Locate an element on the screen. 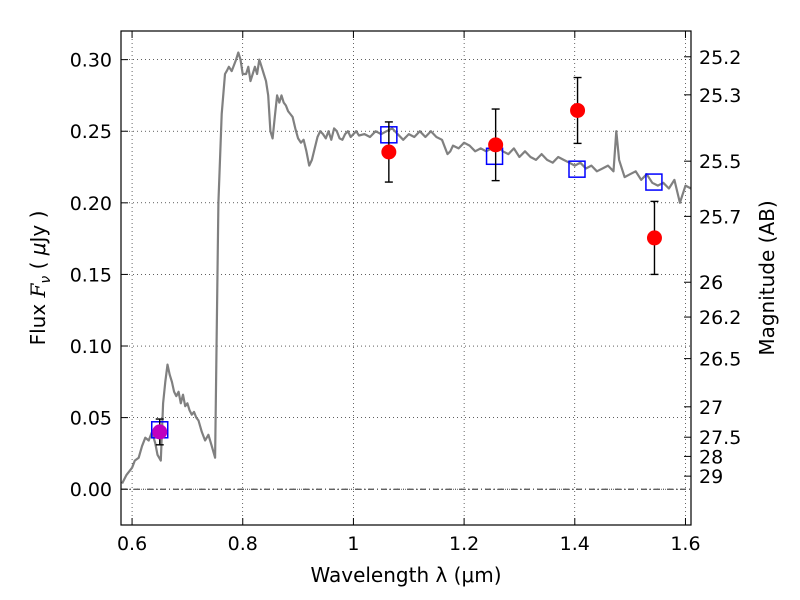 This screenshot has height=600, width=800. y-tick-label: 0.05 is located at coordinates (91, 419).